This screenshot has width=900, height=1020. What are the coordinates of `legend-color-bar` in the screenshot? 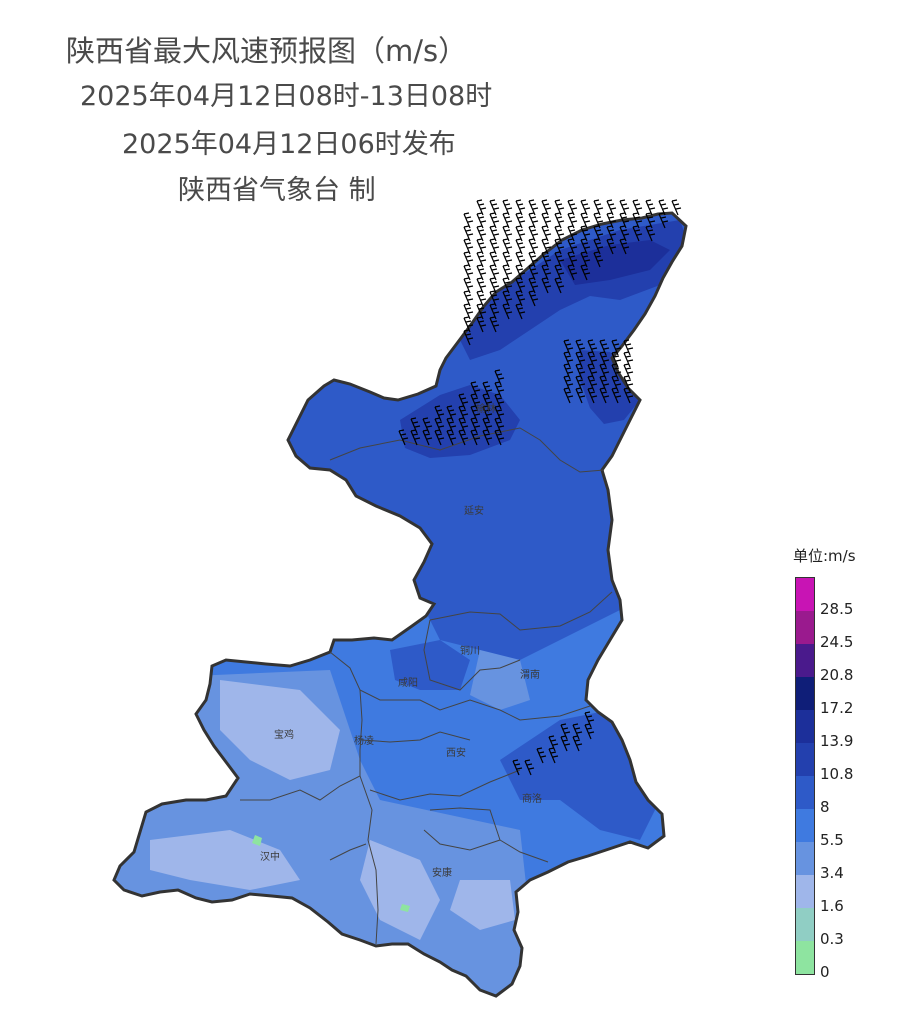 It's located at (805, 776).